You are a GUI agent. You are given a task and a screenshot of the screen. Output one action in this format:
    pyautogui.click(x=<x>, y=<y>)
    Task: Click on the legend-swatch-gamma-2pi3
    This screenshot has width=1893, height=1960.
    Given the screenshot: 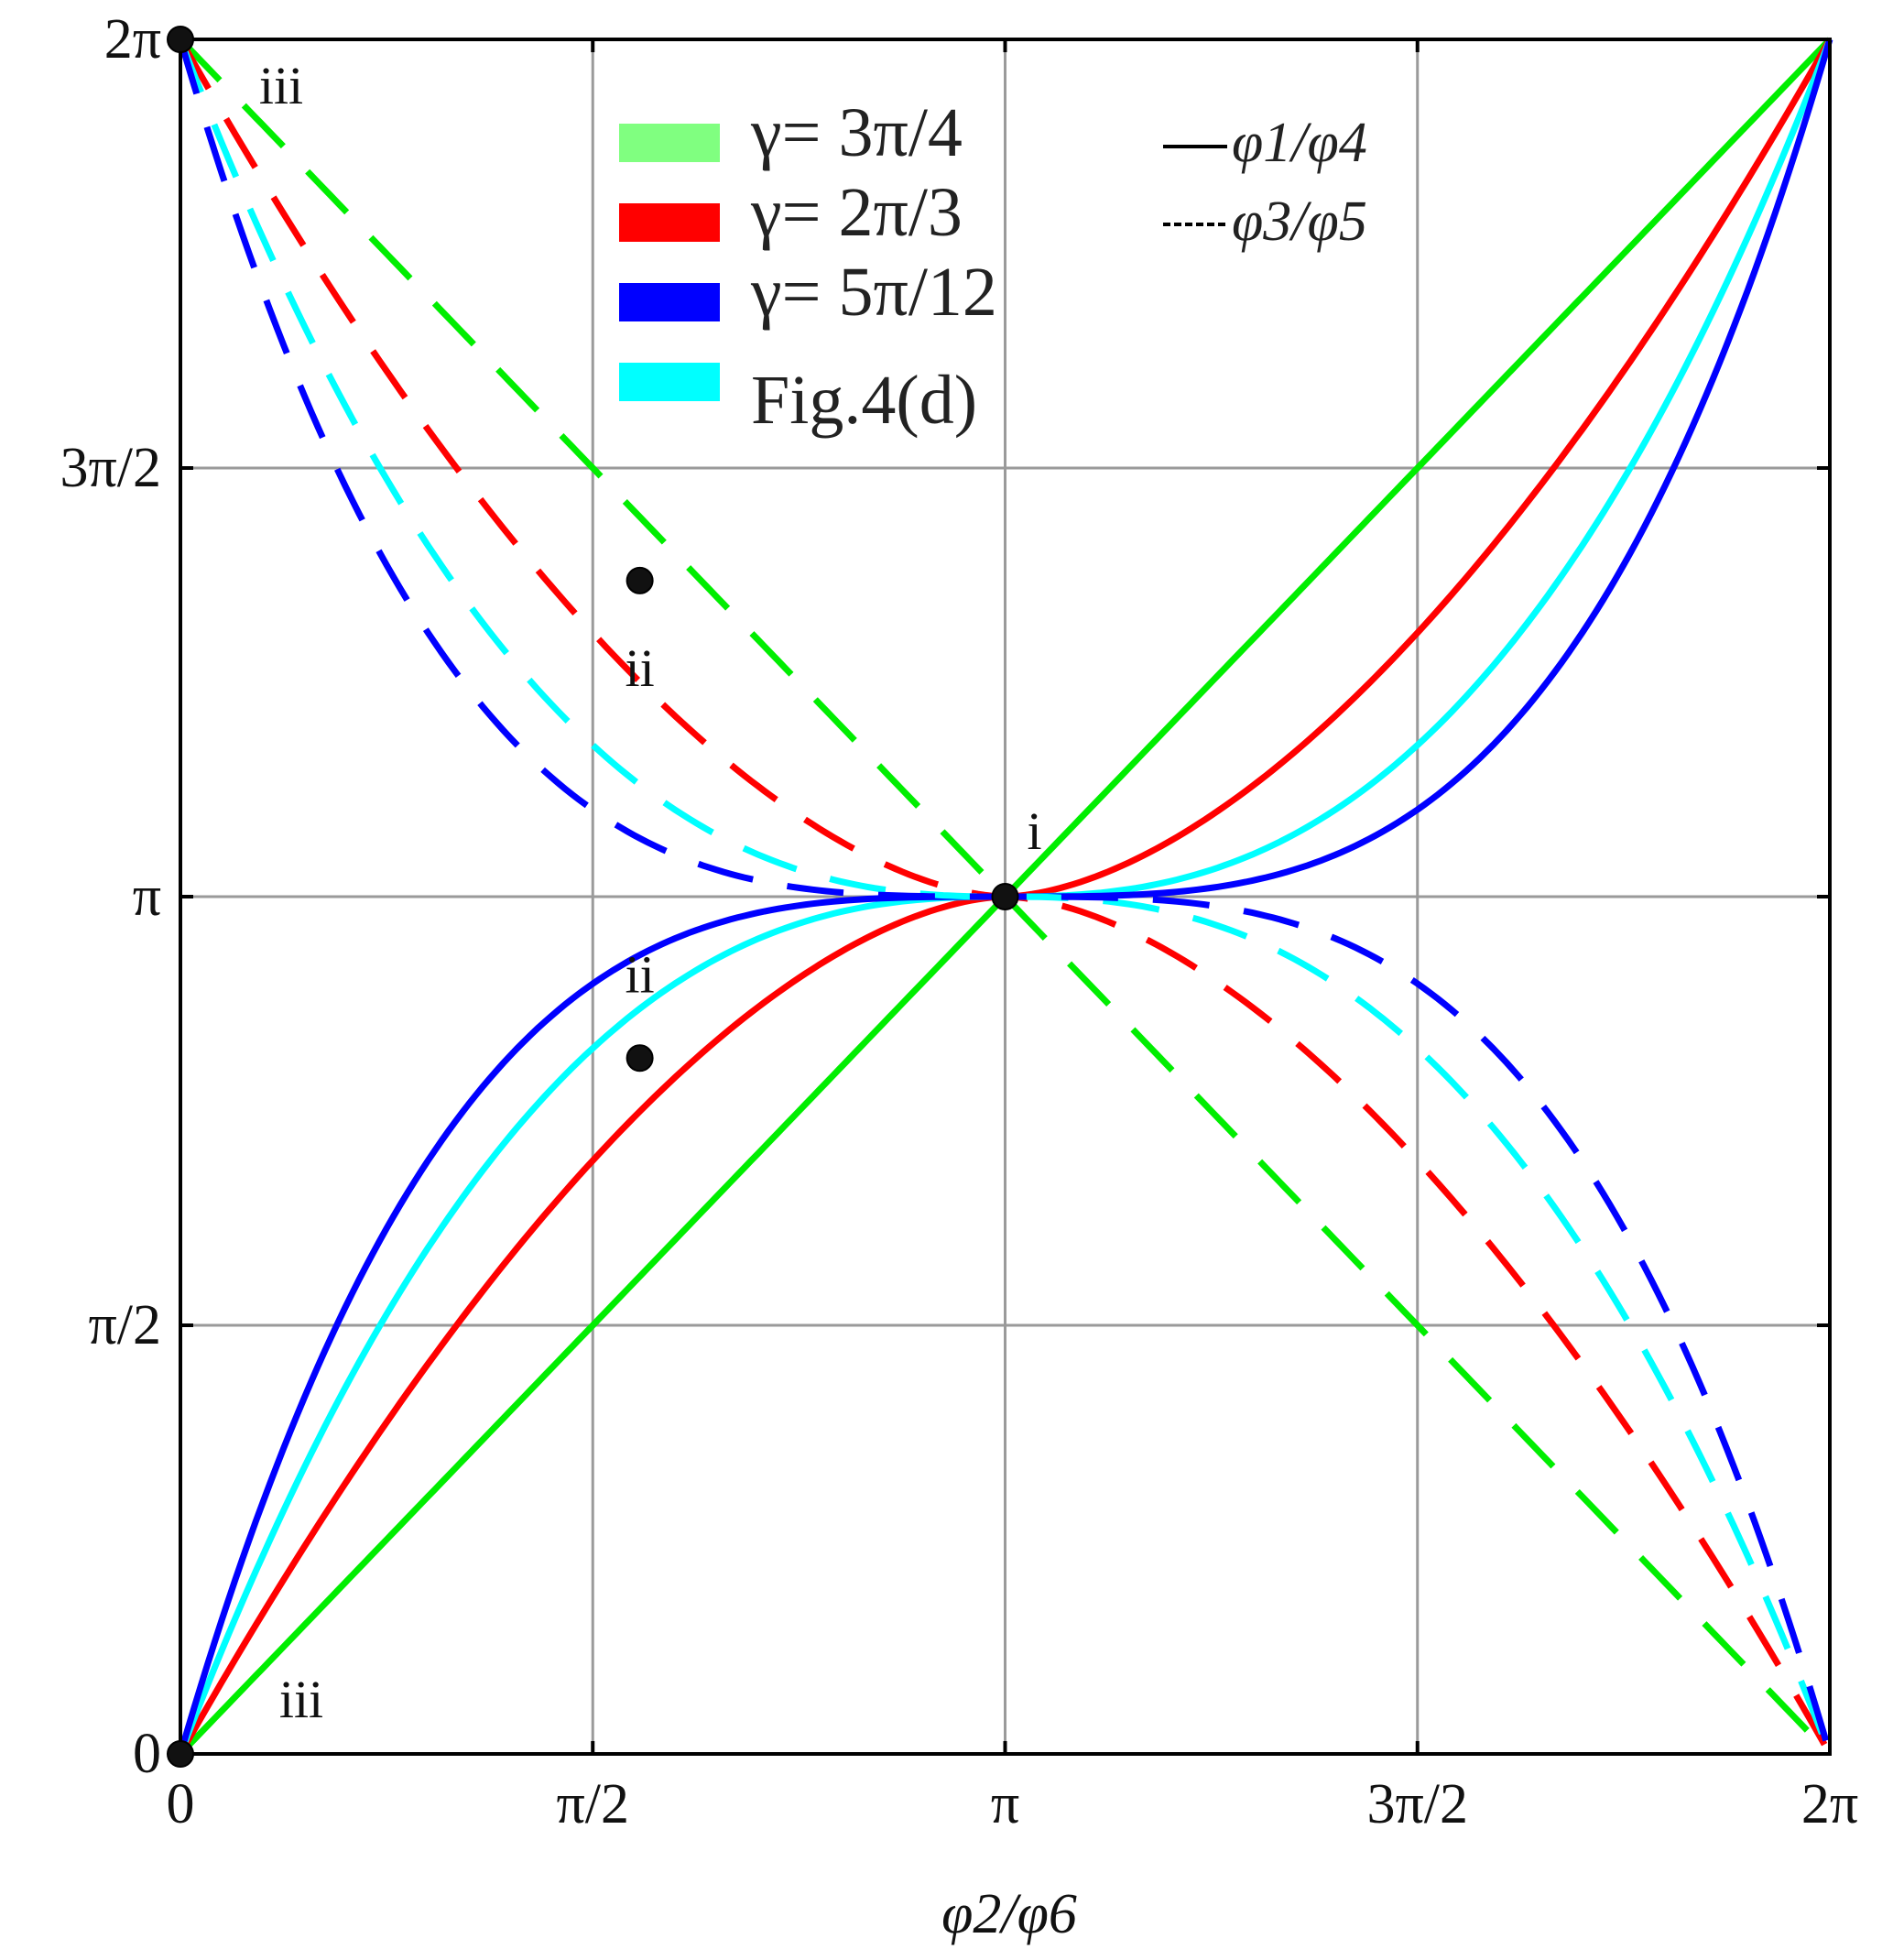 What is the action you would take?
    pyautogui.click(x=669, y=222)
    